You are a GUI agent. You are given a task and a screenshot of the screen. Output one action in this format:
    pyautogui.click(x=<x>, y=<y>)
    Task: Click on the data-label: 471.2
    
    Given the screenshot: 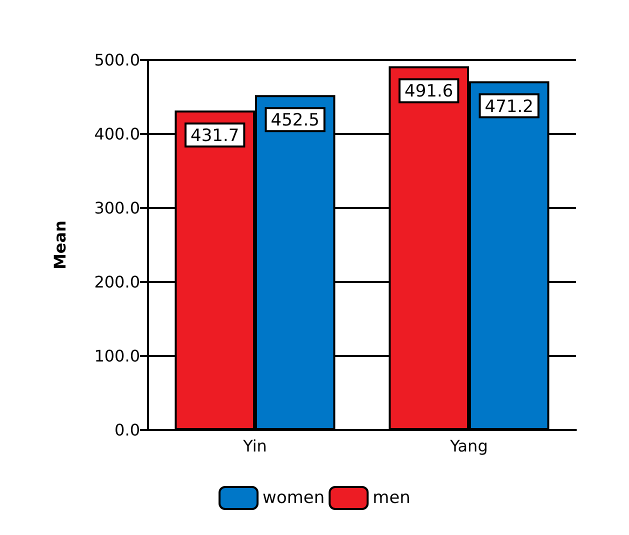 What is the action you would take?
    pyautogui.click(x=509, y=106)
    